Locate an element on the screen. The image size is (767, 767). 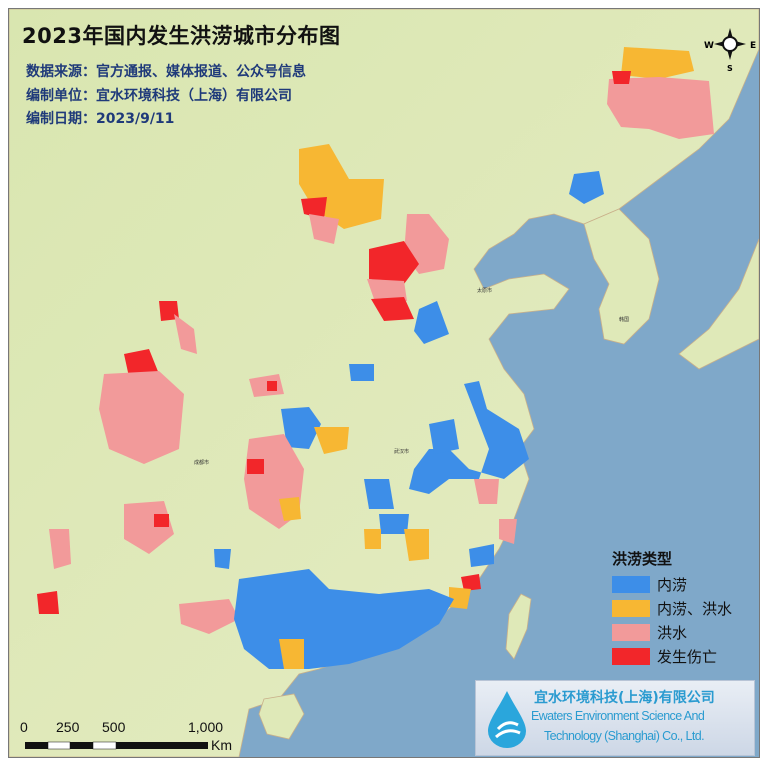
logo-company-en-2: Technology (Shanghai) Co., Ltd. is located at coordinates (624, 736).